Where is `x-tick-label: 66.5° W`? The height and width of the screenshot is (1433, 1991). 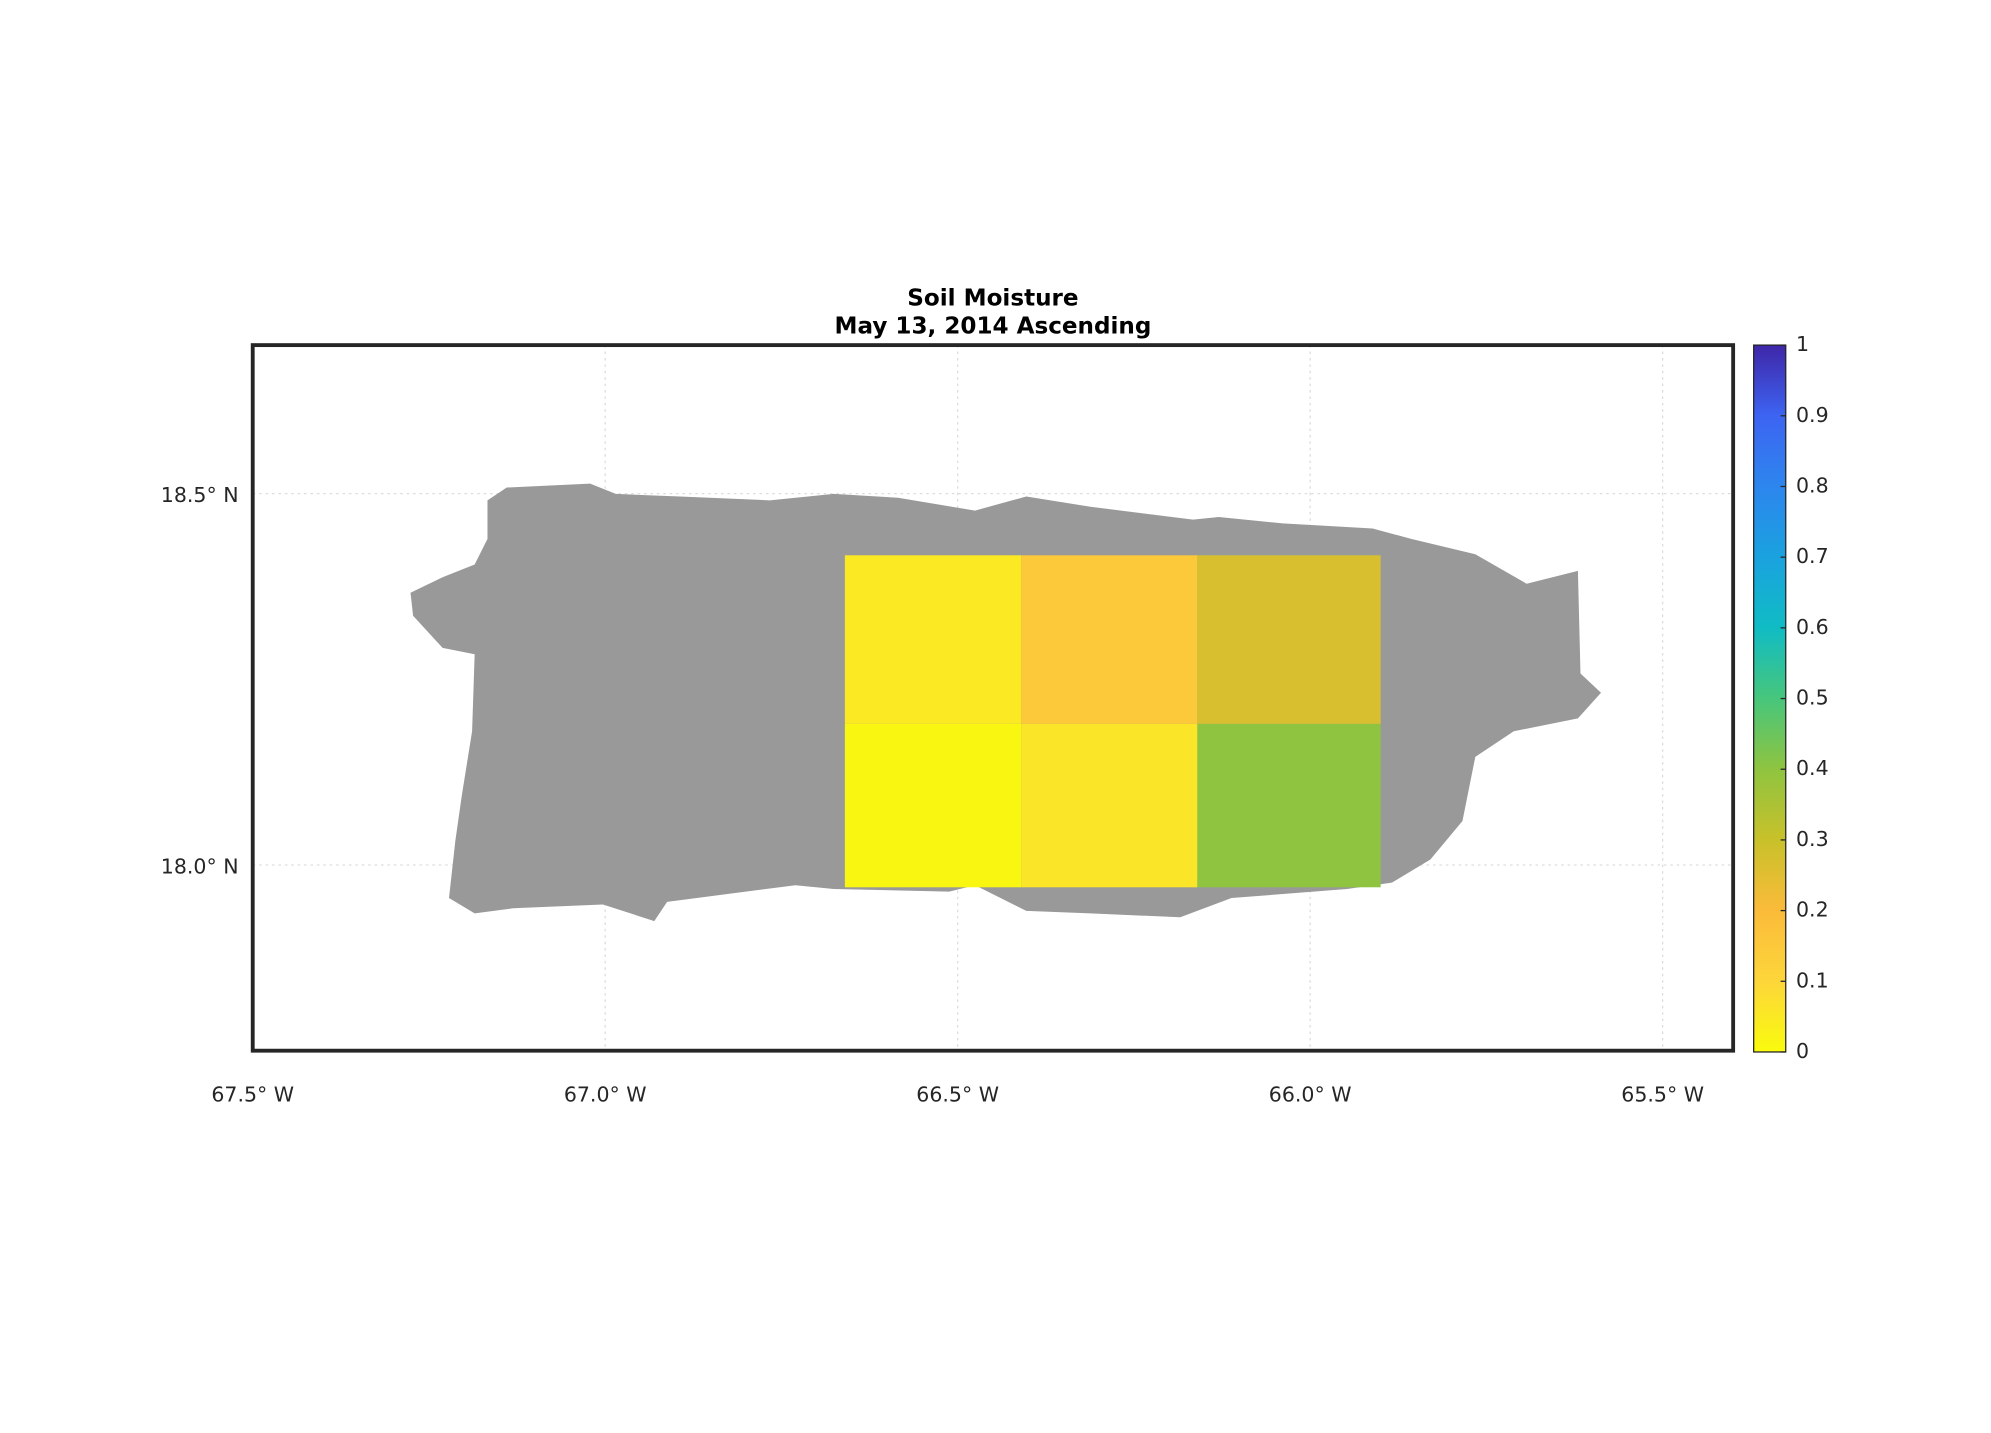
x-tick-label: 66.5° W is located at coordinates (957, 1095).